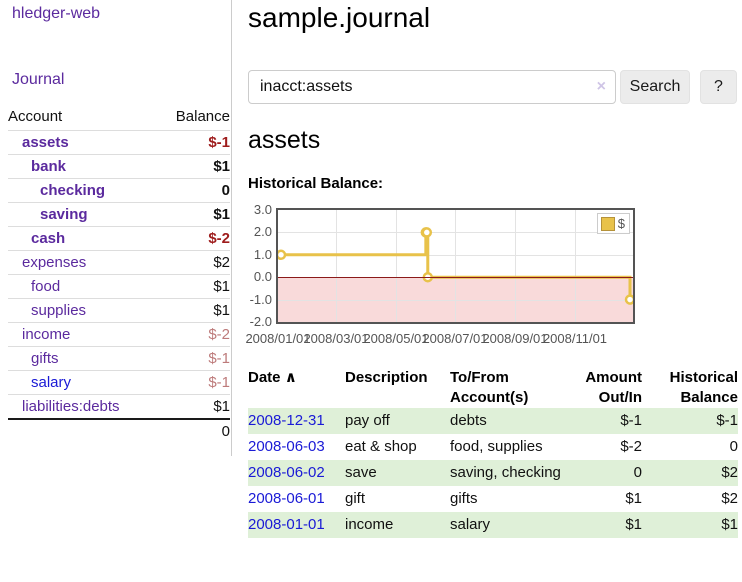 Image resolution: width=742 pixels, height=582 pixels. What do you see at coordinates (515, 338) in the screenshot?
I see `x-axis-tick-label: 2008/09/01` at bounding box center [515, 338].